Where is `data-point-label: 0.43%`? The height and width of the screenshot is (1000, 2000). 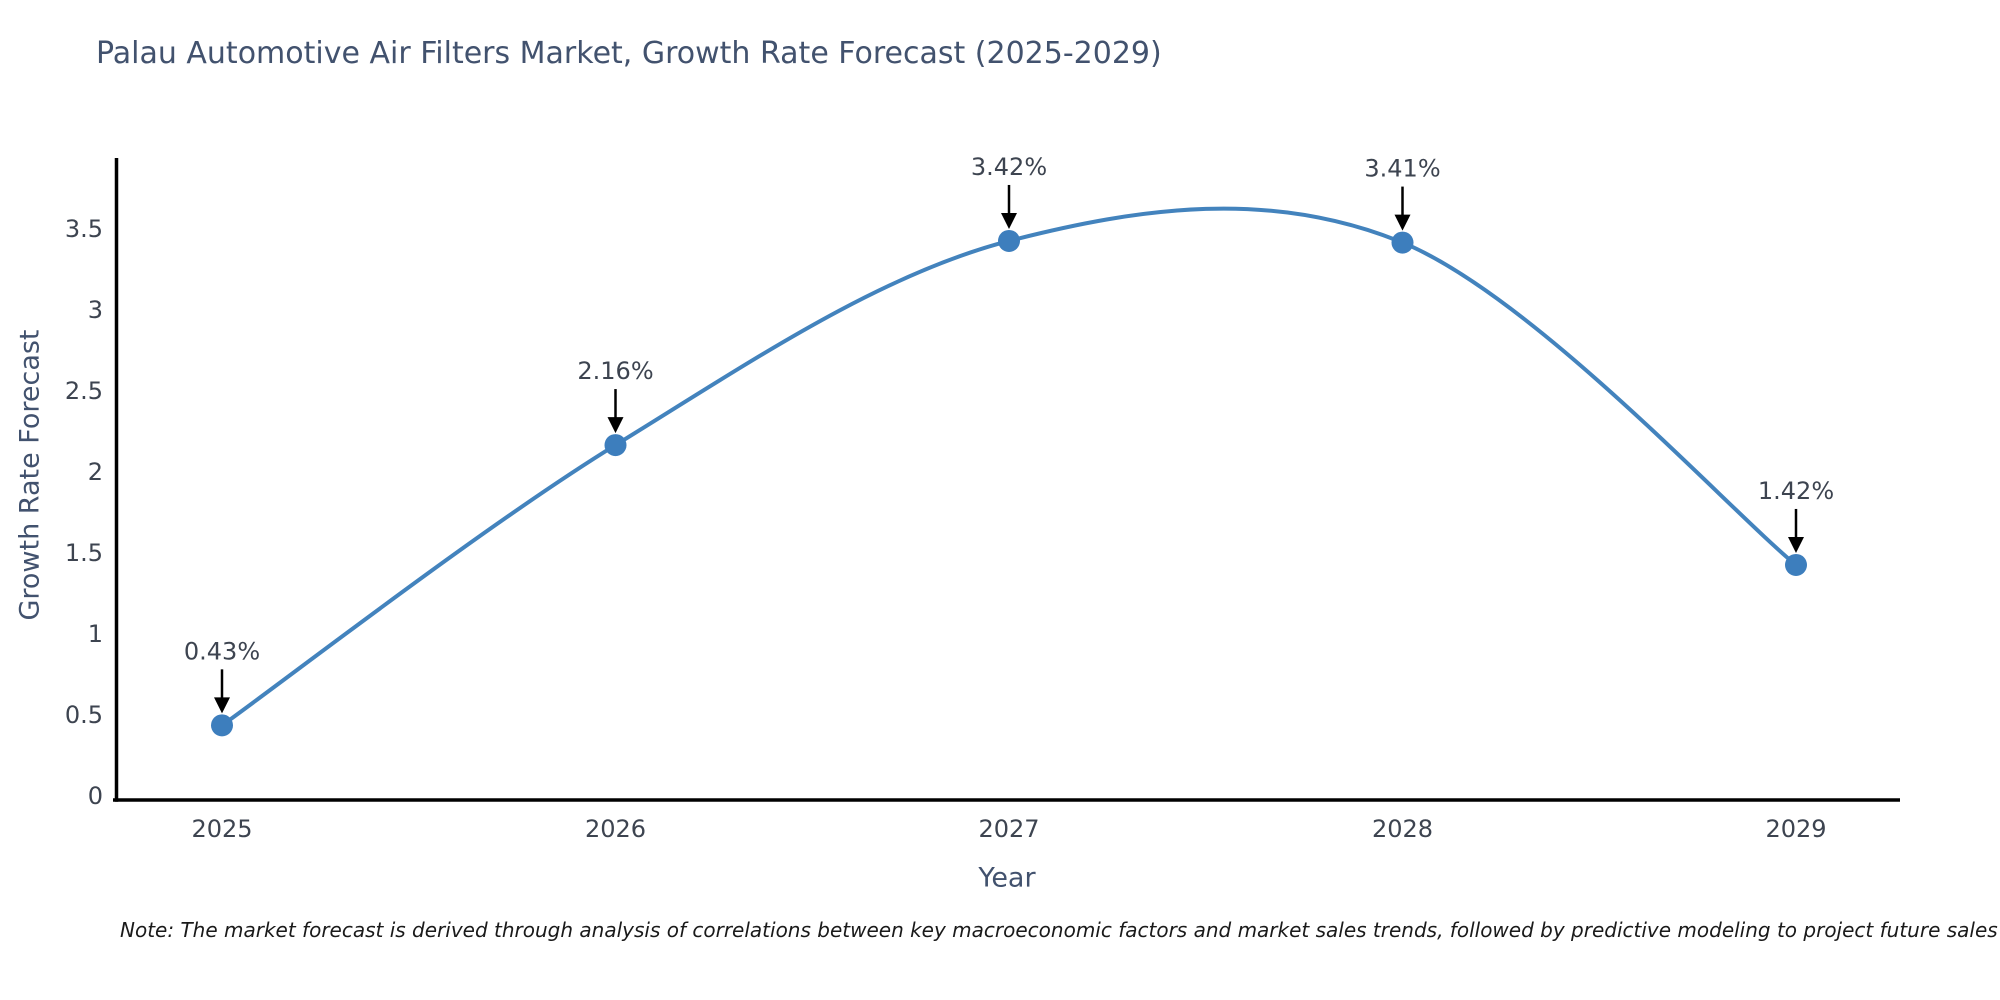
data-point-label: 0.43% is located at coordinates (222, 651).